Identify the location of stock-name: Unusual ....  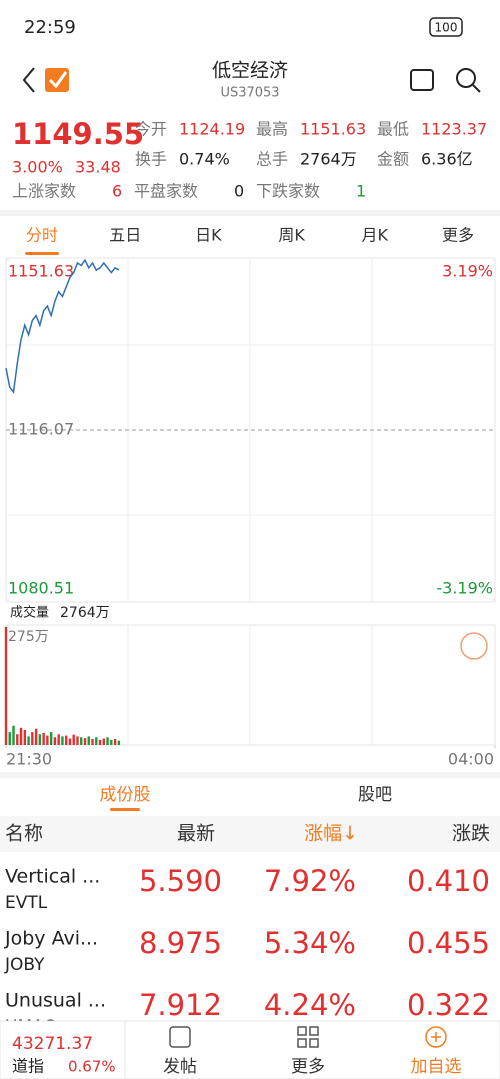
(55, 1001).